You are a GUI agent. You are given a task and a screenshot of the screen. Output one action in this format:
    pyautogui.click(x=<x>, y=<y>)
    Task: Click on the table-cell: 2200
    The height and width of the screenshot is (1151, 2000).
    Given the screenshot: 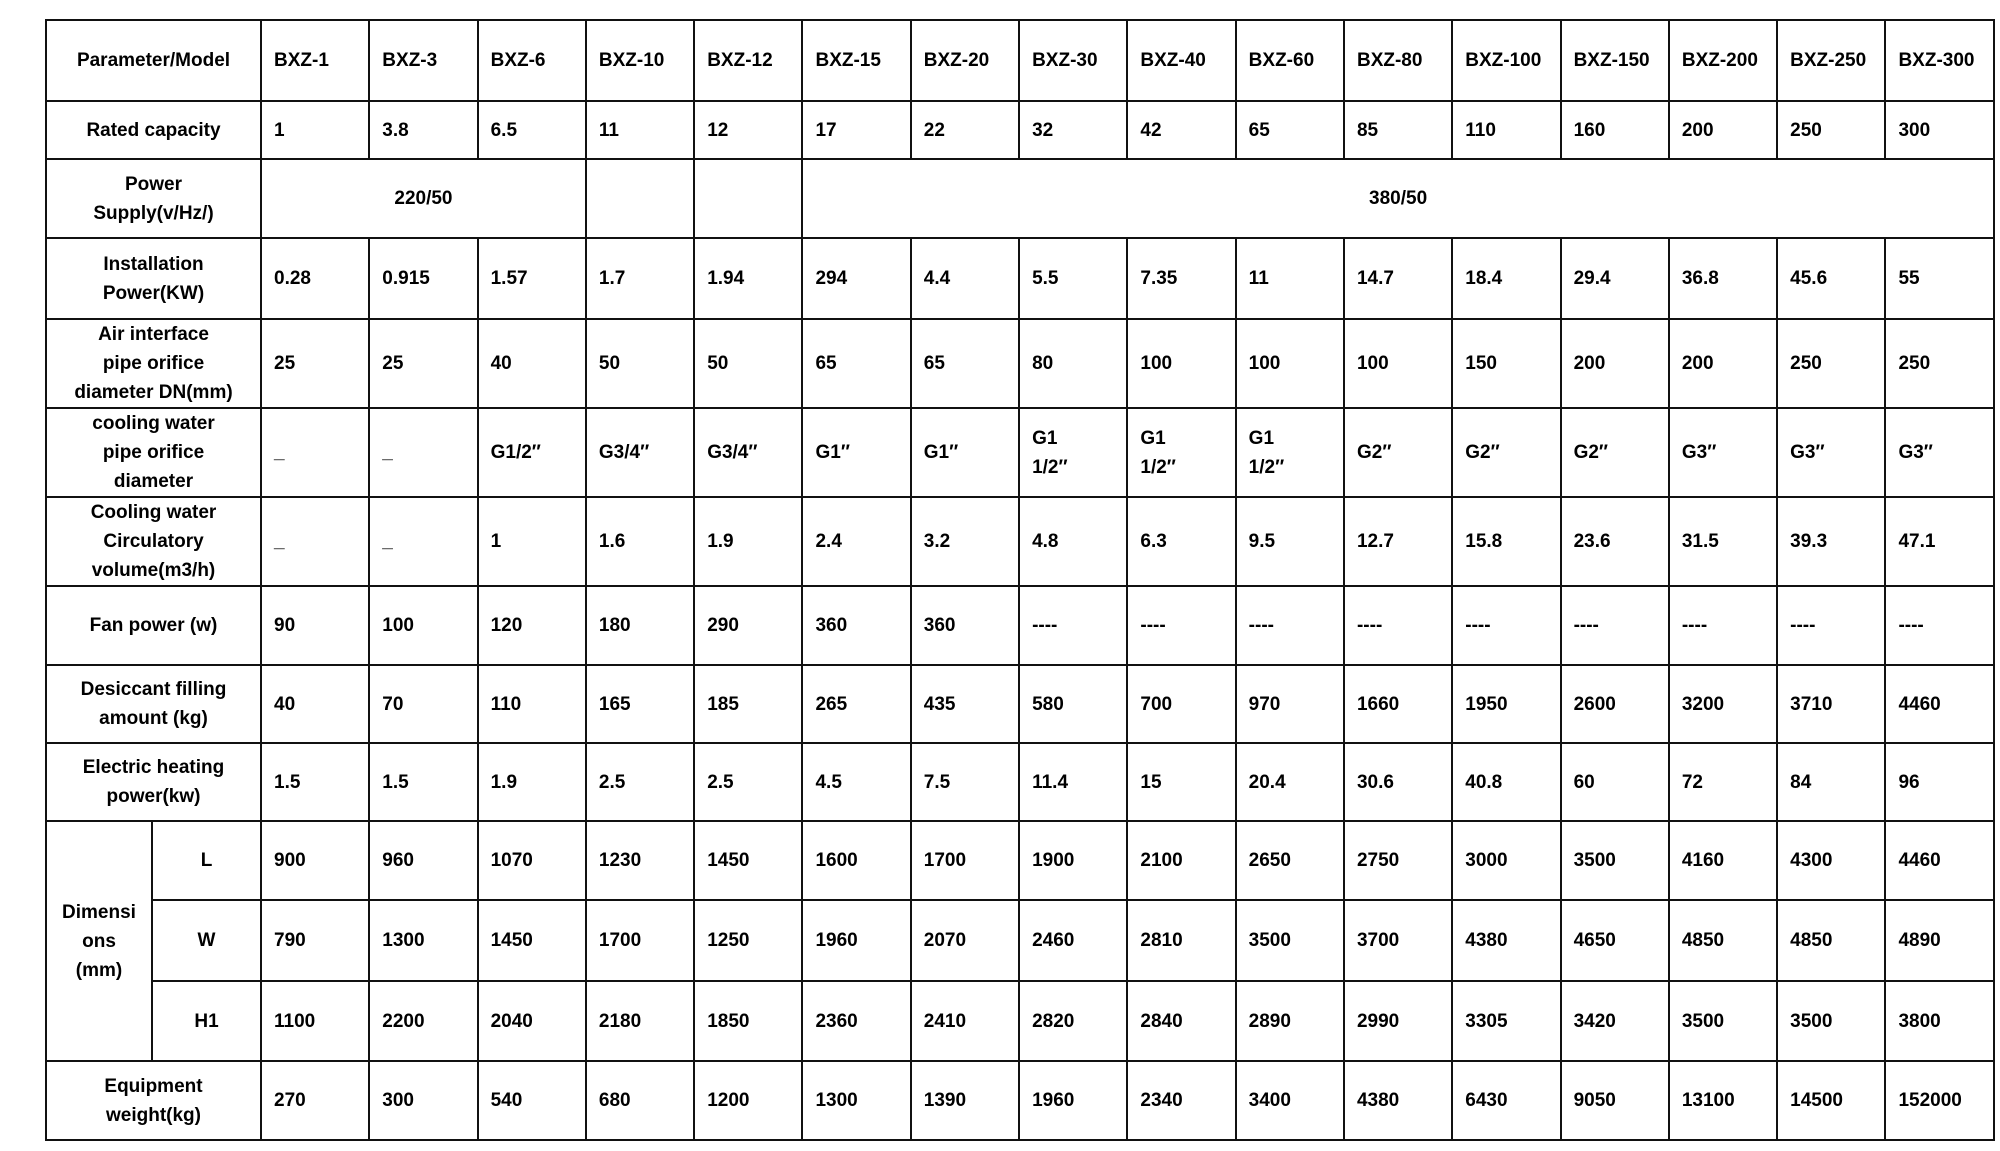 What is the action you would take?
    pyautogui.click(x=423, y=1021)
    